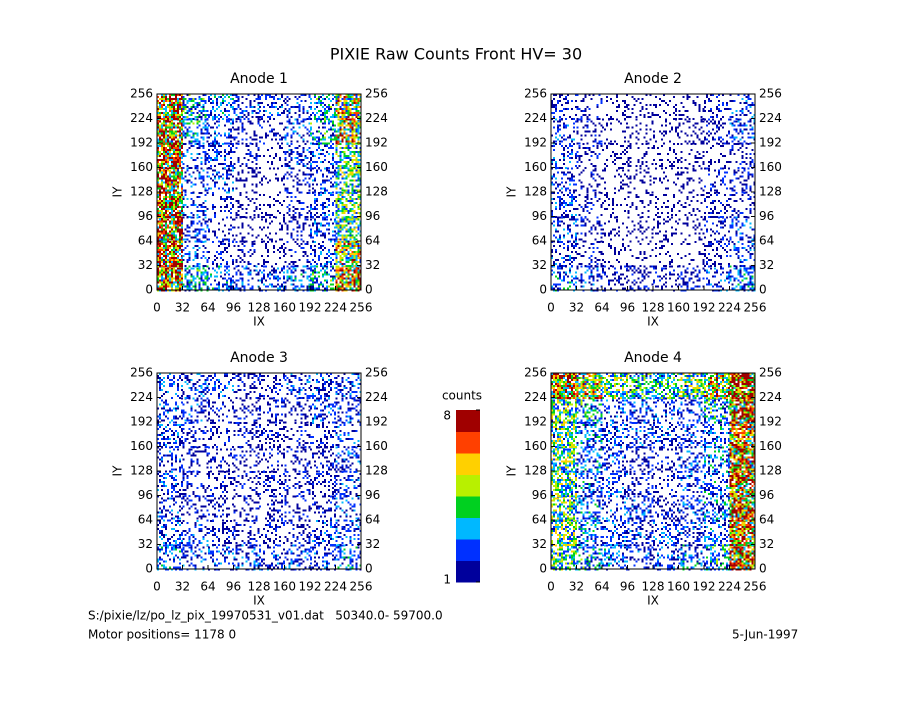  What do you see at coordinates (765, 635) in the screenshot?
I see `date-label: 5-Jun-1997` at bounding box center [765, 635].